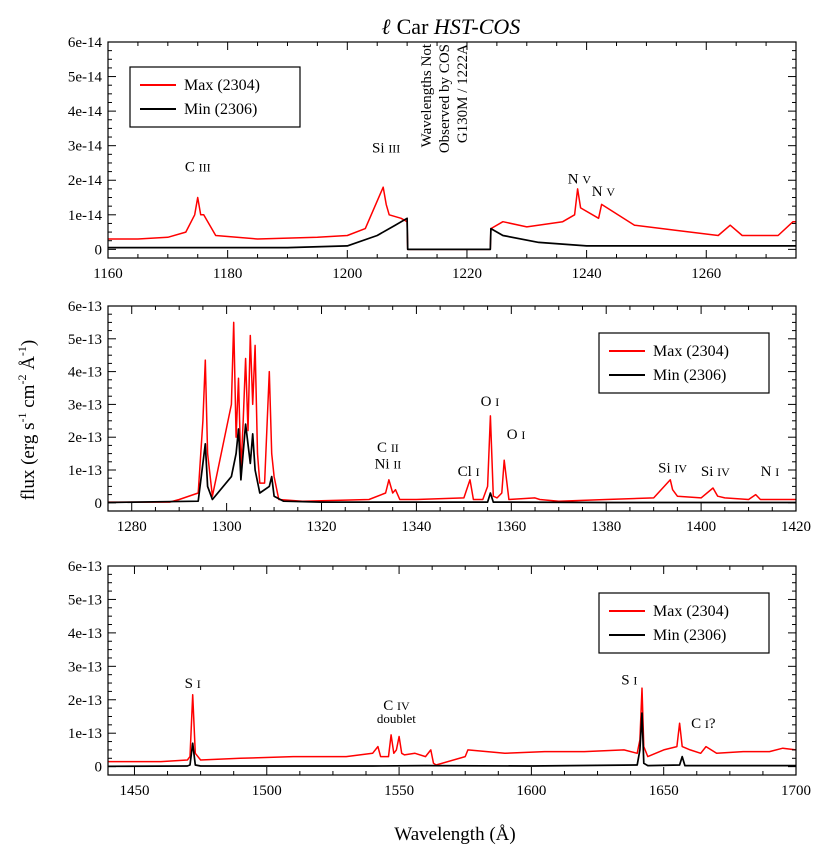 The height and width of the screenshot is (860, 831). I want to click on x-axis-label: Wavelength (Å), so click(454, 834).